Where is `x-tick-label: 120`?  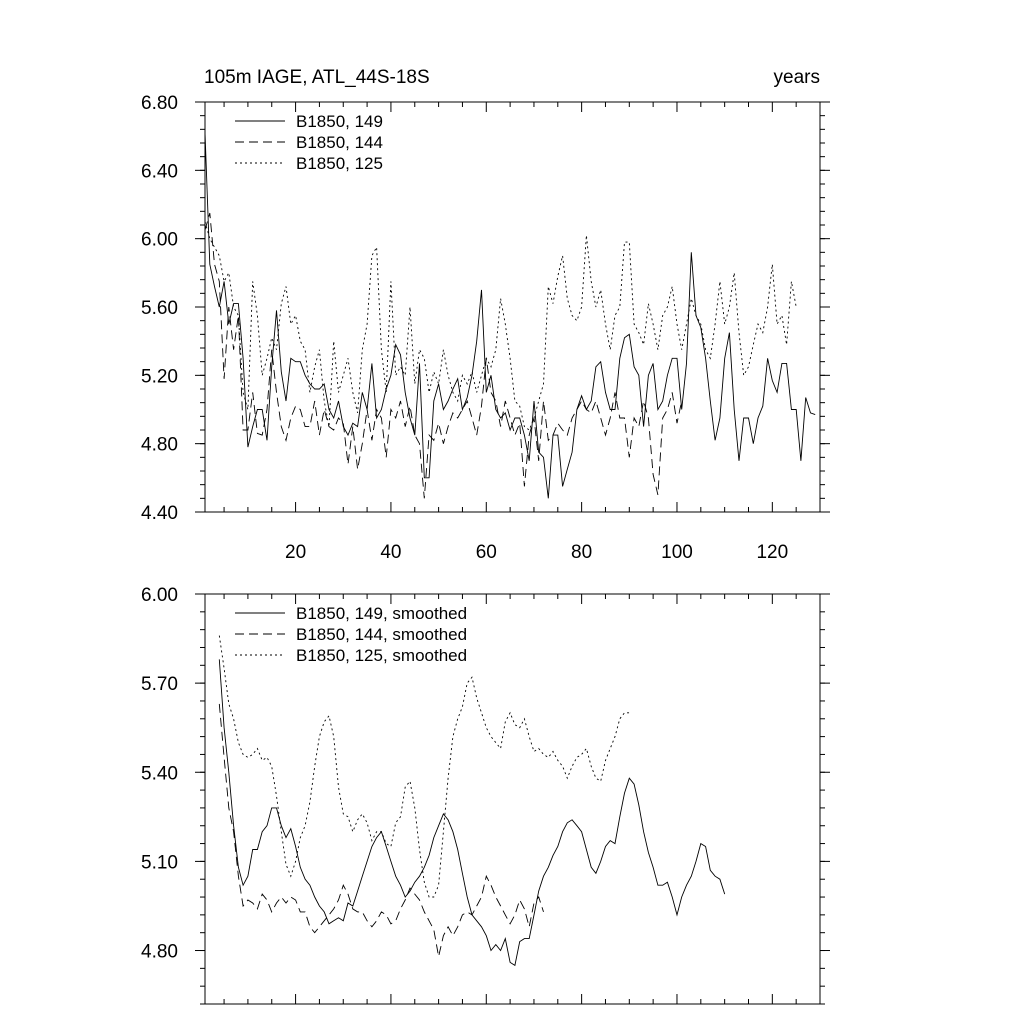
x-tick-label: 120 is located at coordinates (772, 552).